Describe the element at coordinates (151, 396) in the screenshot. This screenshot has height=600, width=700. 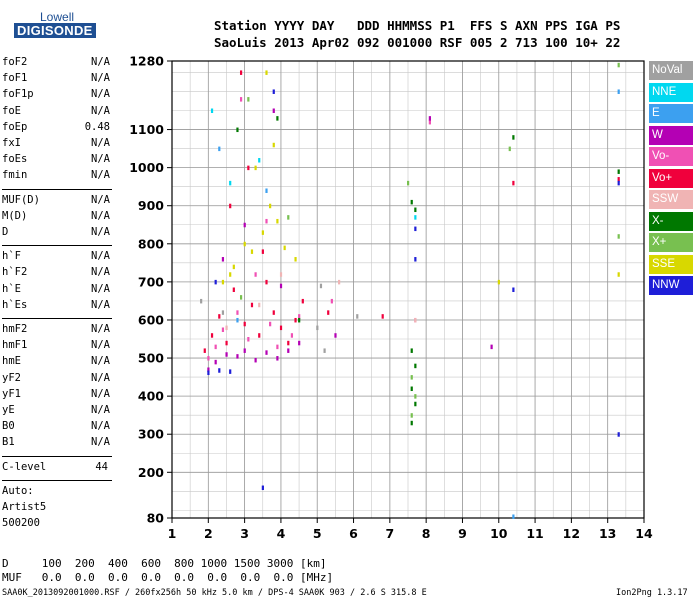
I see `y-tick-label: 400` at that location.